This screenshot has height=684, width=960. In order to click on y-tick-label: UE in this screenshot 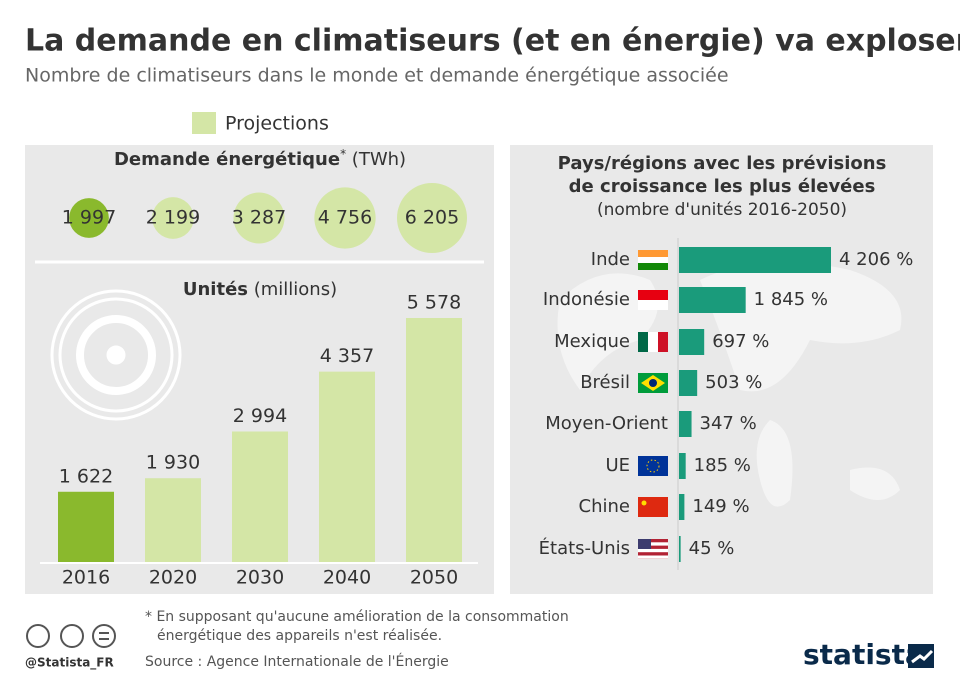, I will do `click(617, 465)`.